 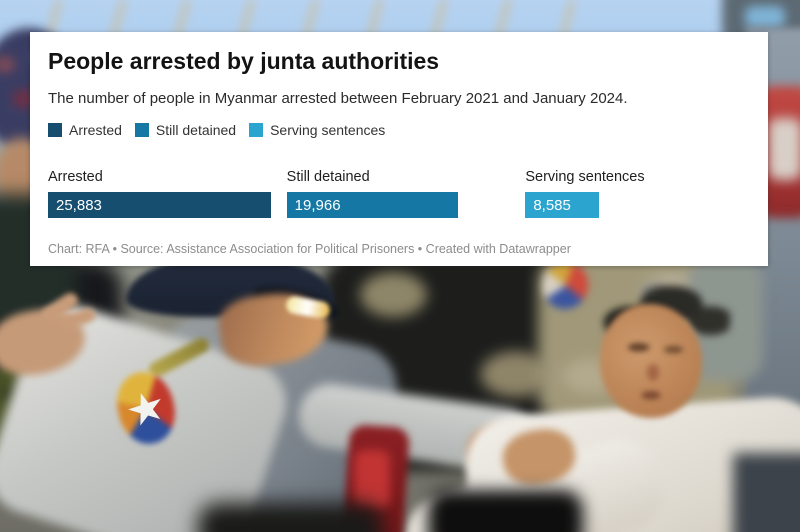 I want to click on detainee-face-features, so click(x=651, y=361).